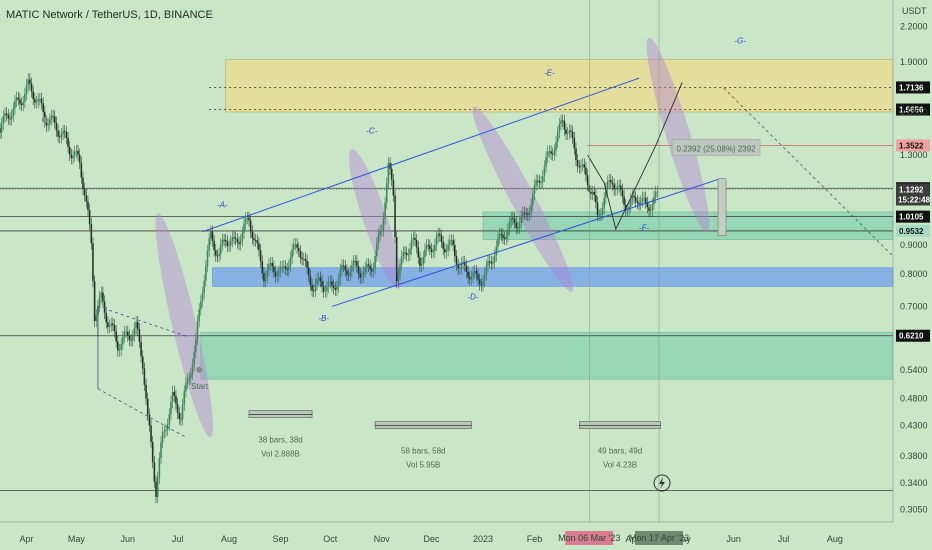  Describe the element at coordinates (280, 440) in the screenshot. I see `measure-bars-label: 38 bars, 38d` at that location.